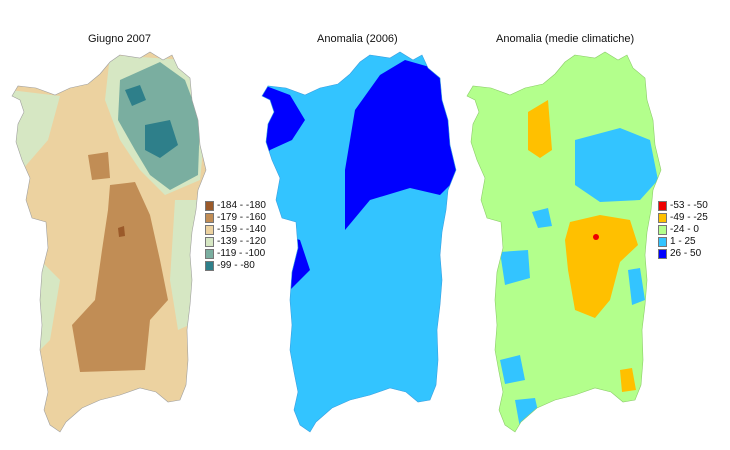 Image resolution: width=730 pixels, height=450 pixels. What do you see at coordinates (276, 392) in the screenshot?
I see `m2-south` at bounding box center [276, 392].